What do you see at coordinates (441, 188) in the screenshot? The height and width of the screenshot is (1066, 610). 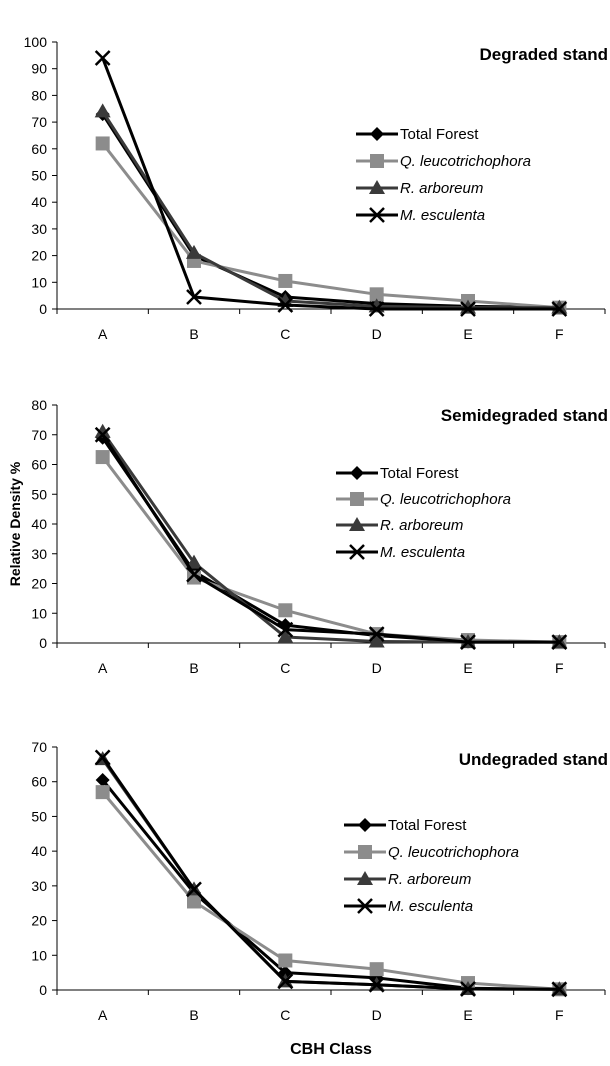 I see `legend-label: R. arboreum` at bounding box center [441, 188].